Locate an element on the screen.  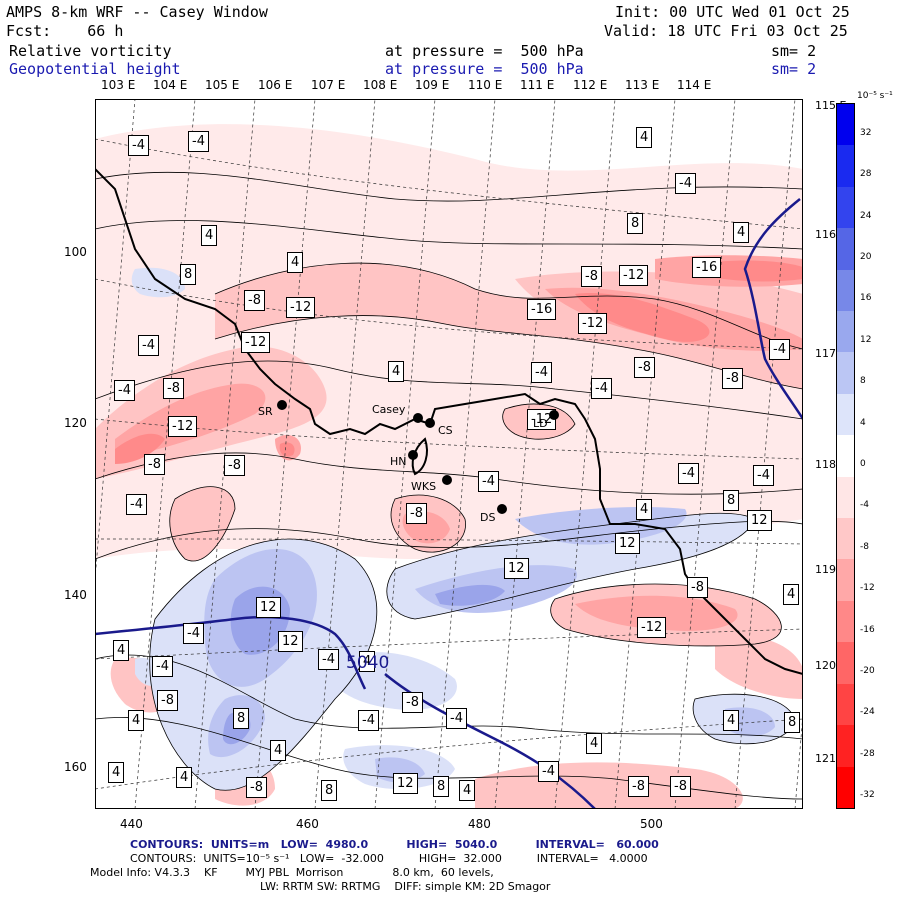
lon-label: 110 E is located at coordinates (485, 85).